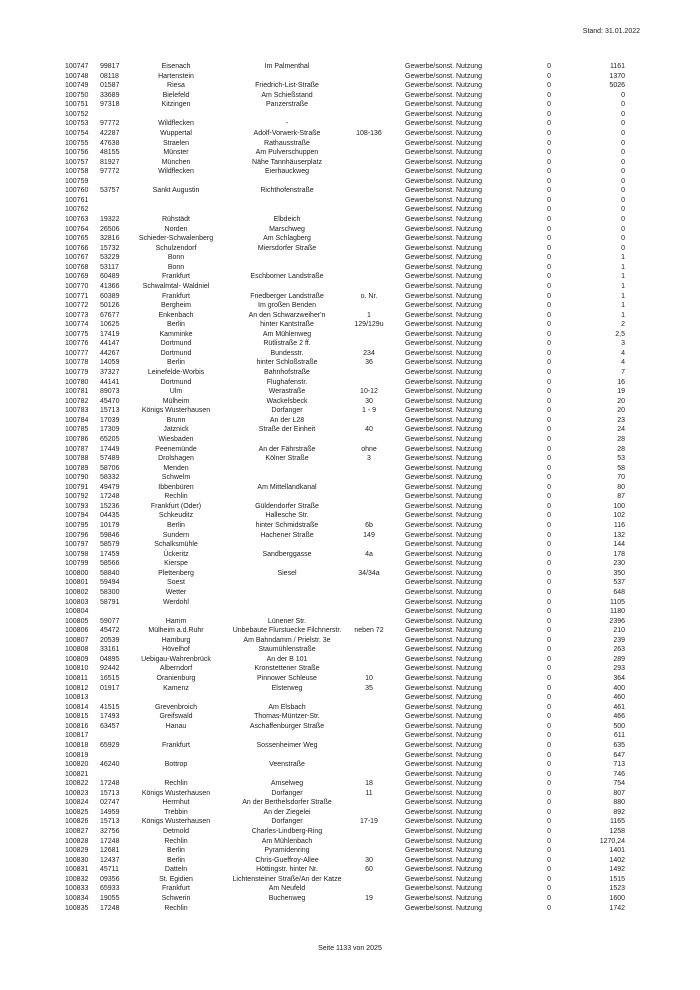  What do you see at coordinates (621, 497) in the screenshot?
I see `cell-area-value: 87` at bounding box center [621, 497].